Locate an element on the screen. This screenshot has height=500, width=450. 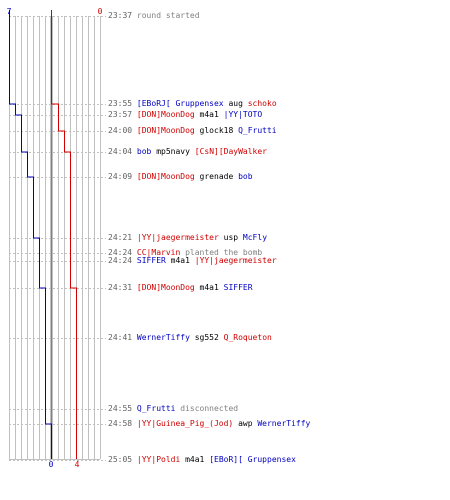
event-time: 23:37 is located at coordinates (120, 15).